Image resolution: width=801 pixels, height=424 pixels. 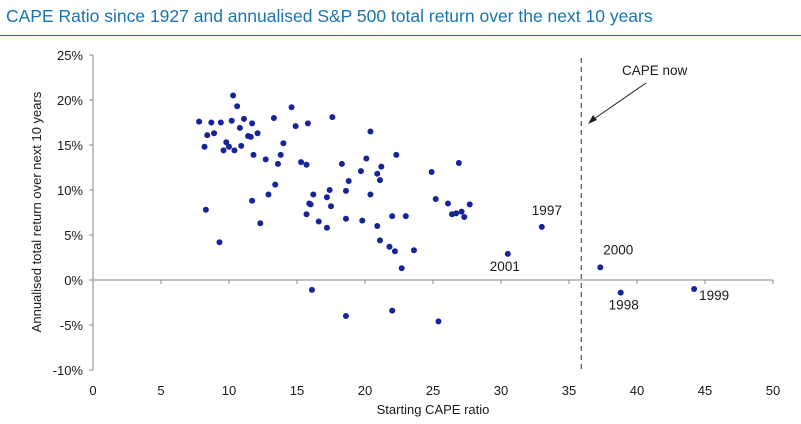 I want to click on y-tick-label: 15%, so click(x=70, y=145).